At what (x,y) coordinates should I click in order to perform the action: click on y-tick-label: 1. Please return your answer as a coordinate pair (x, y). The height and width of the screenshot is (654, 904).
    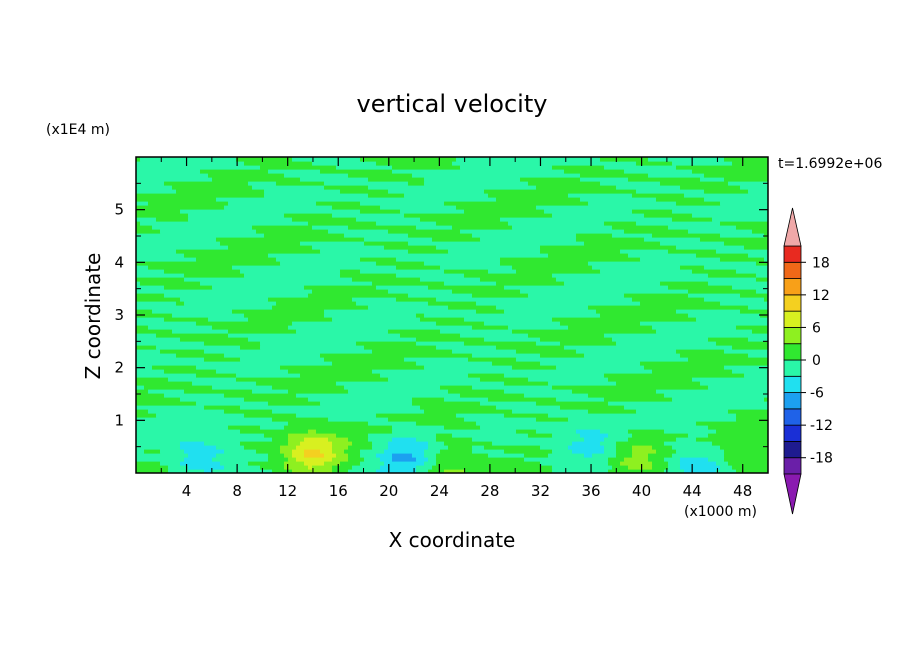
    Looking at the image, I should click on (119, 420).